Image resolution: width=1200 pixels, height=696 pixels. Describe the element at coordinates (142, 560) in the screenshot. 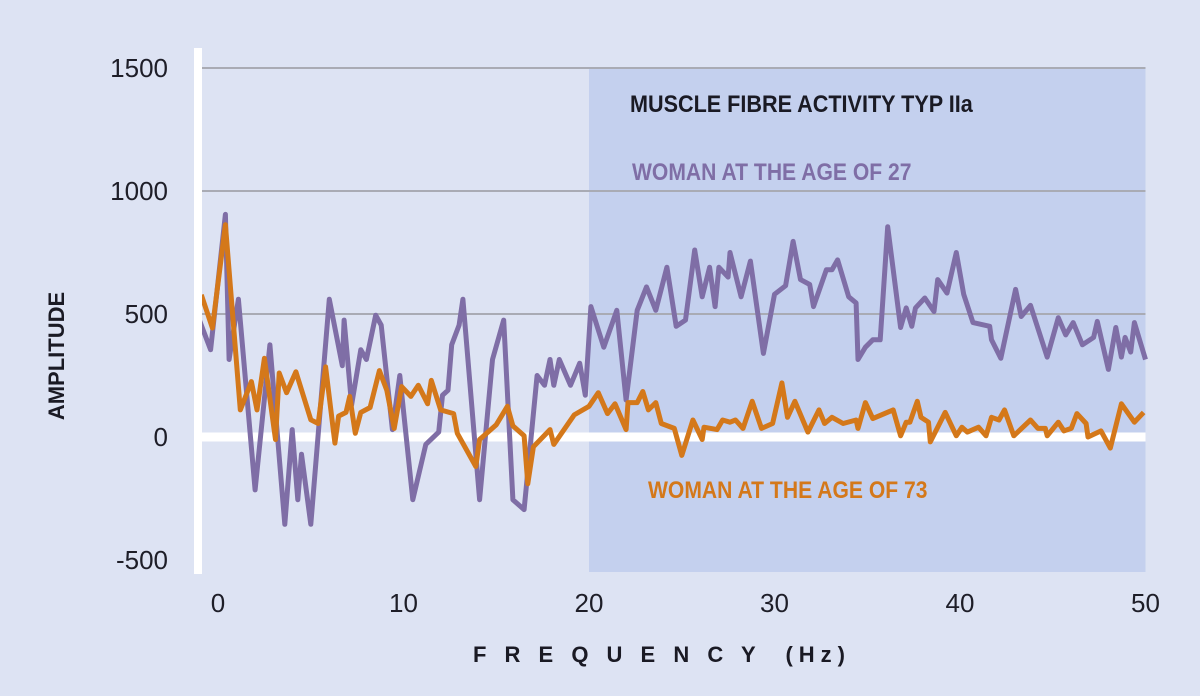

I see `y-tick-label: -500` at that location.